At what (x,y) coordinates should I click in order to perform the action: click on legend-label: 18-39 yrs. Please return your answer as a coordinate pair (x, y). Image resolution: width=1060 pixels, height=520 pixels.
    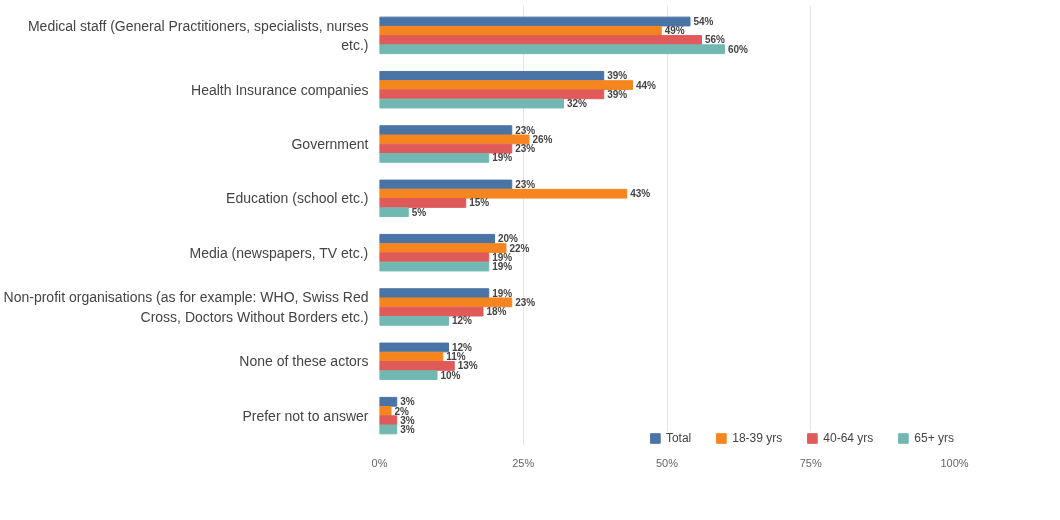
    Looking at the image, I should click on (757, 438).